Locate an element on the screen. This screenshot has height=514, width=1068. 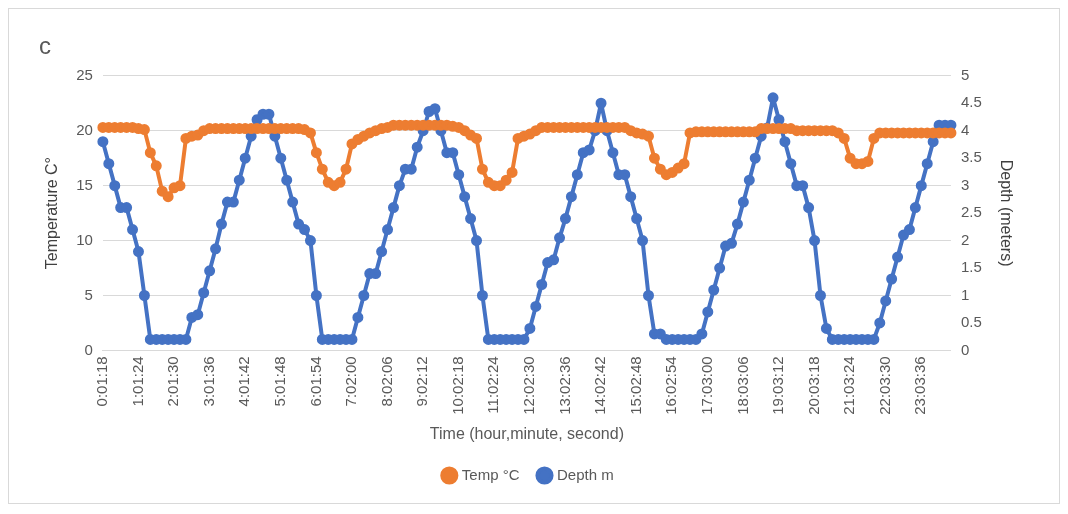
y2-tick-label: 4 is located at coordinates (965, 129).